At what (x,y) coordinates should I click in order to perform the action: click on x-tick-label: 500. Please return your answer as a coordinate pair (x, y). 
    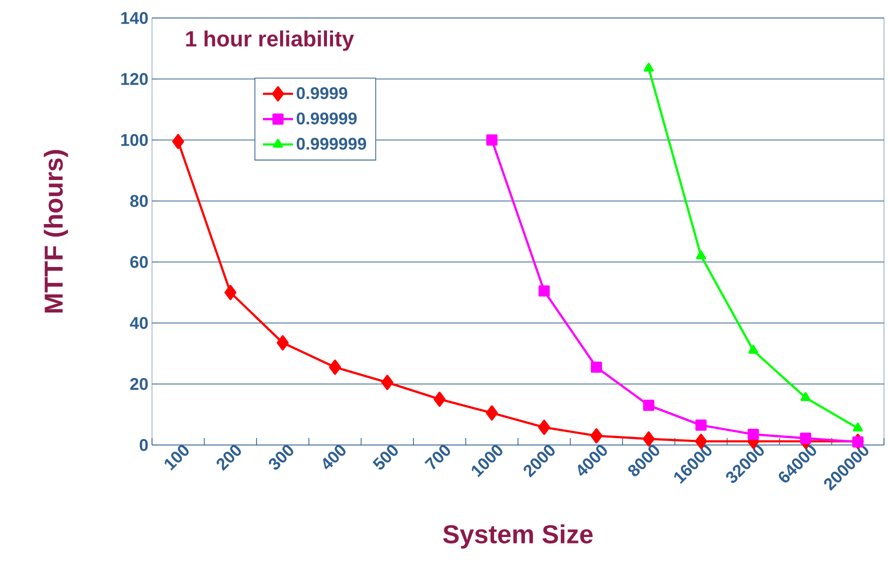
    Looking at the image, I should click on (385, 457).